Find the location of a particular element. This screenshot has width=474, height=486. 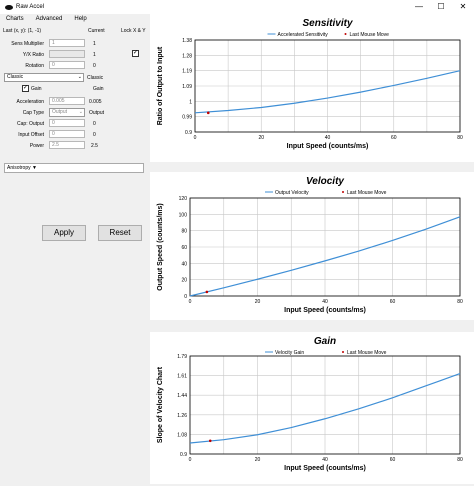

acceleration-label: Acceleration is located at coordinates (30, 102).